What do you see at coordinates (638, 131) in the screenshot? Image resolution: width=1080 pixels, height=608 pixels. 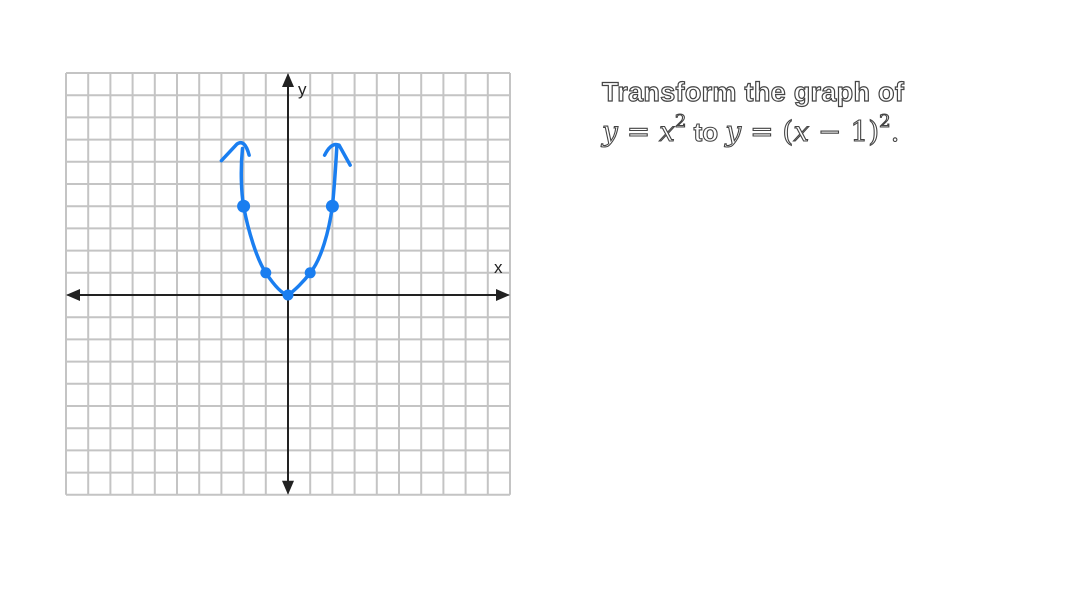 I see `eq1-equals: =` at bounding box center [638, 131].